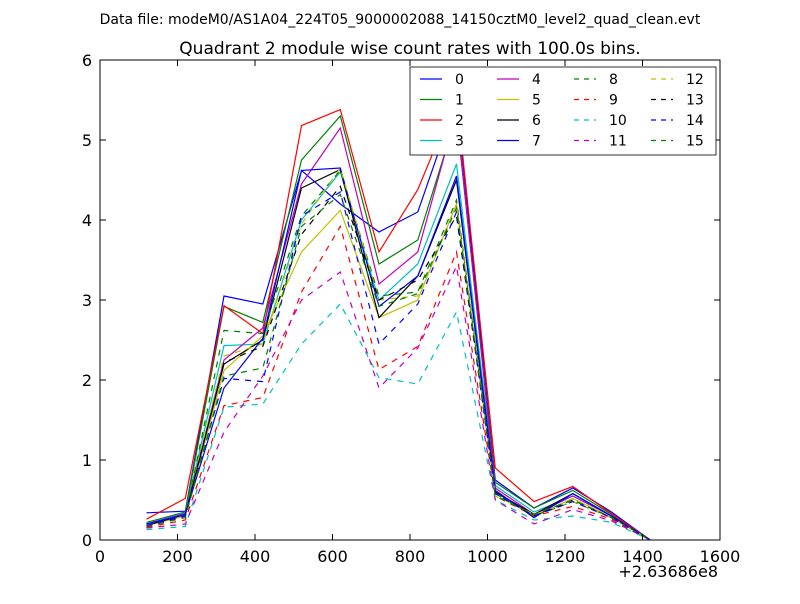 The width and height of the screenshot is (800, 604). Describe the element at coordinates (87, 140) in the screenshot. I see `y-tick-label: 5` at that location.